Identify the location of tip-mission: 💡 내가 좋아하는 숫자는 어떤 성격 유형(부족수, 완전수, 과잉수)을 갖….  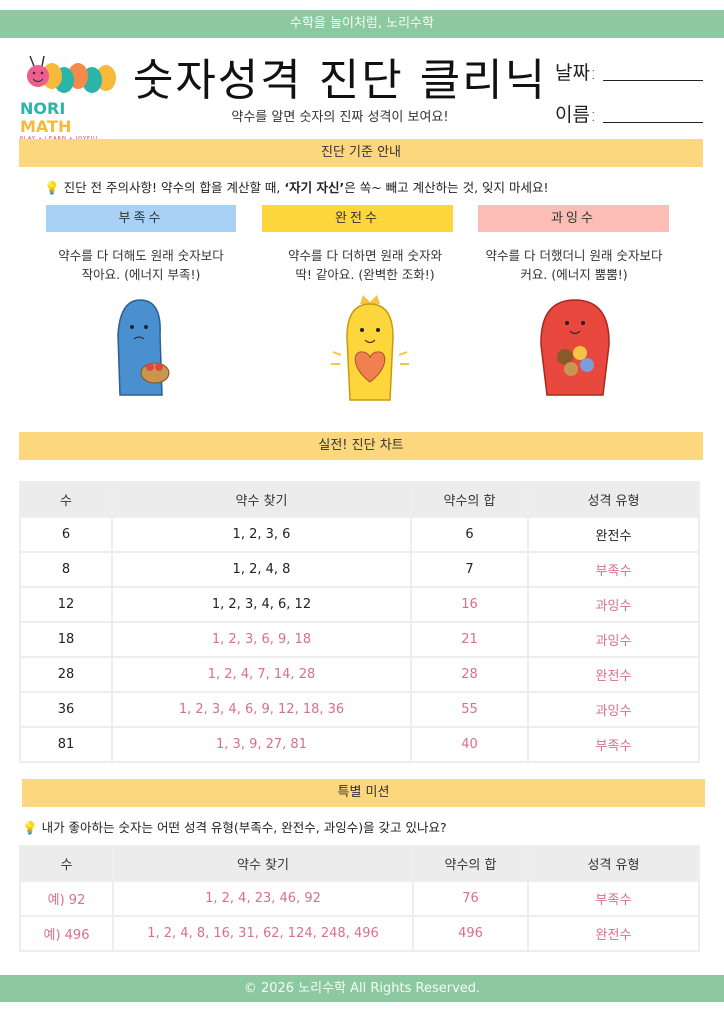
(234, 826).